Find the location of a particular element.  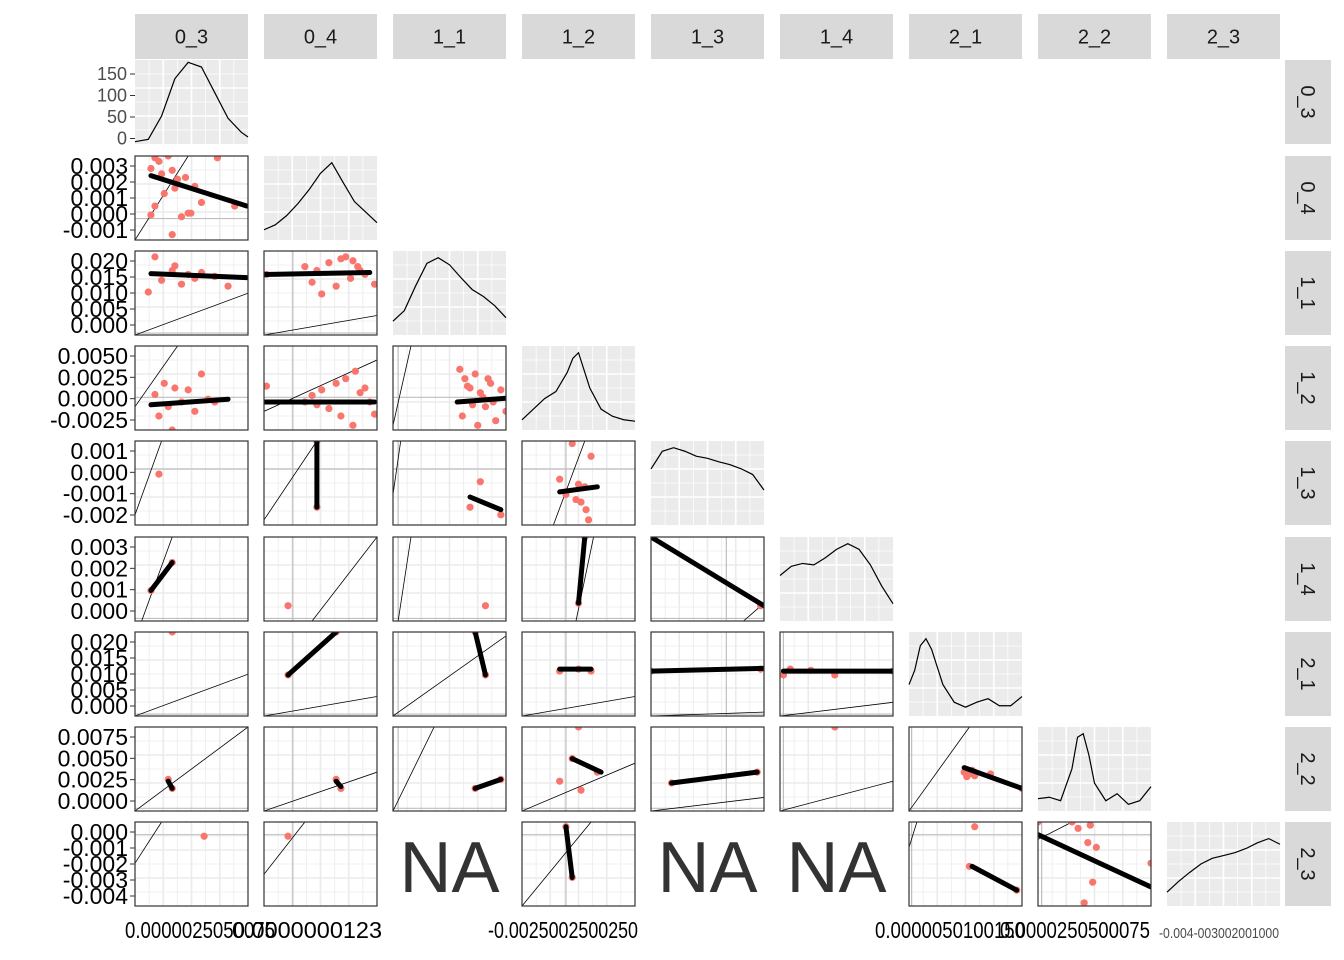

y-tick-label-2_1: 0.010 is located at coordinates (99, 674).